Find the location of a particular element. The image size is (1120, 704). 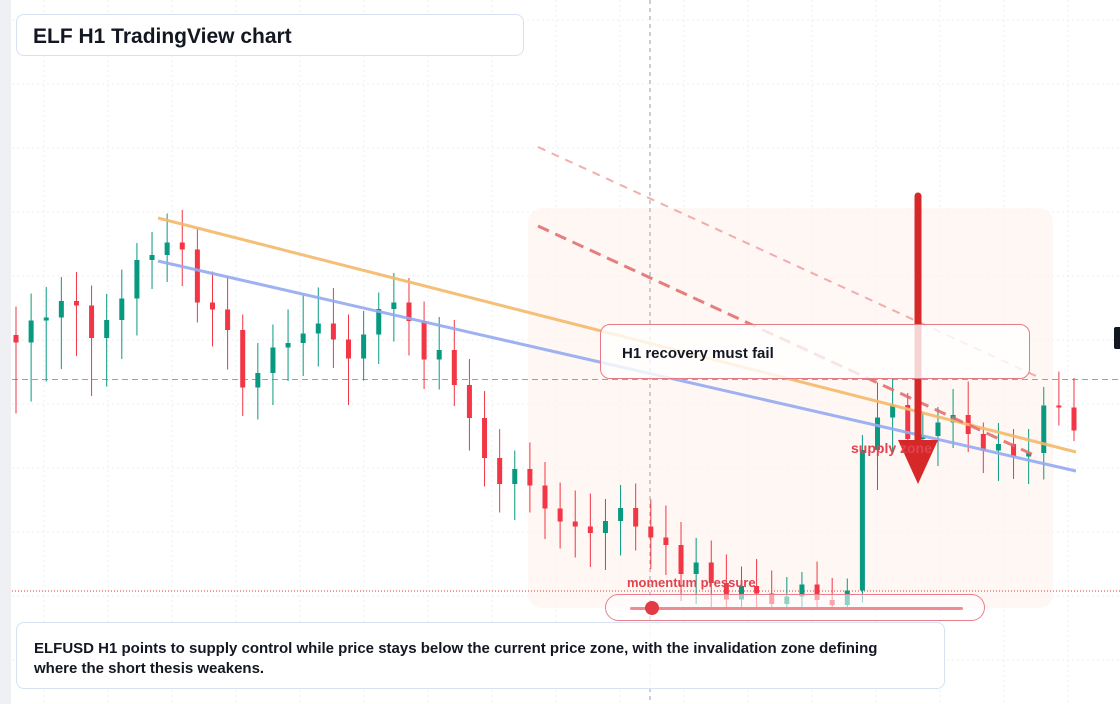

momentum-slider is located at coordinates (795, 607).